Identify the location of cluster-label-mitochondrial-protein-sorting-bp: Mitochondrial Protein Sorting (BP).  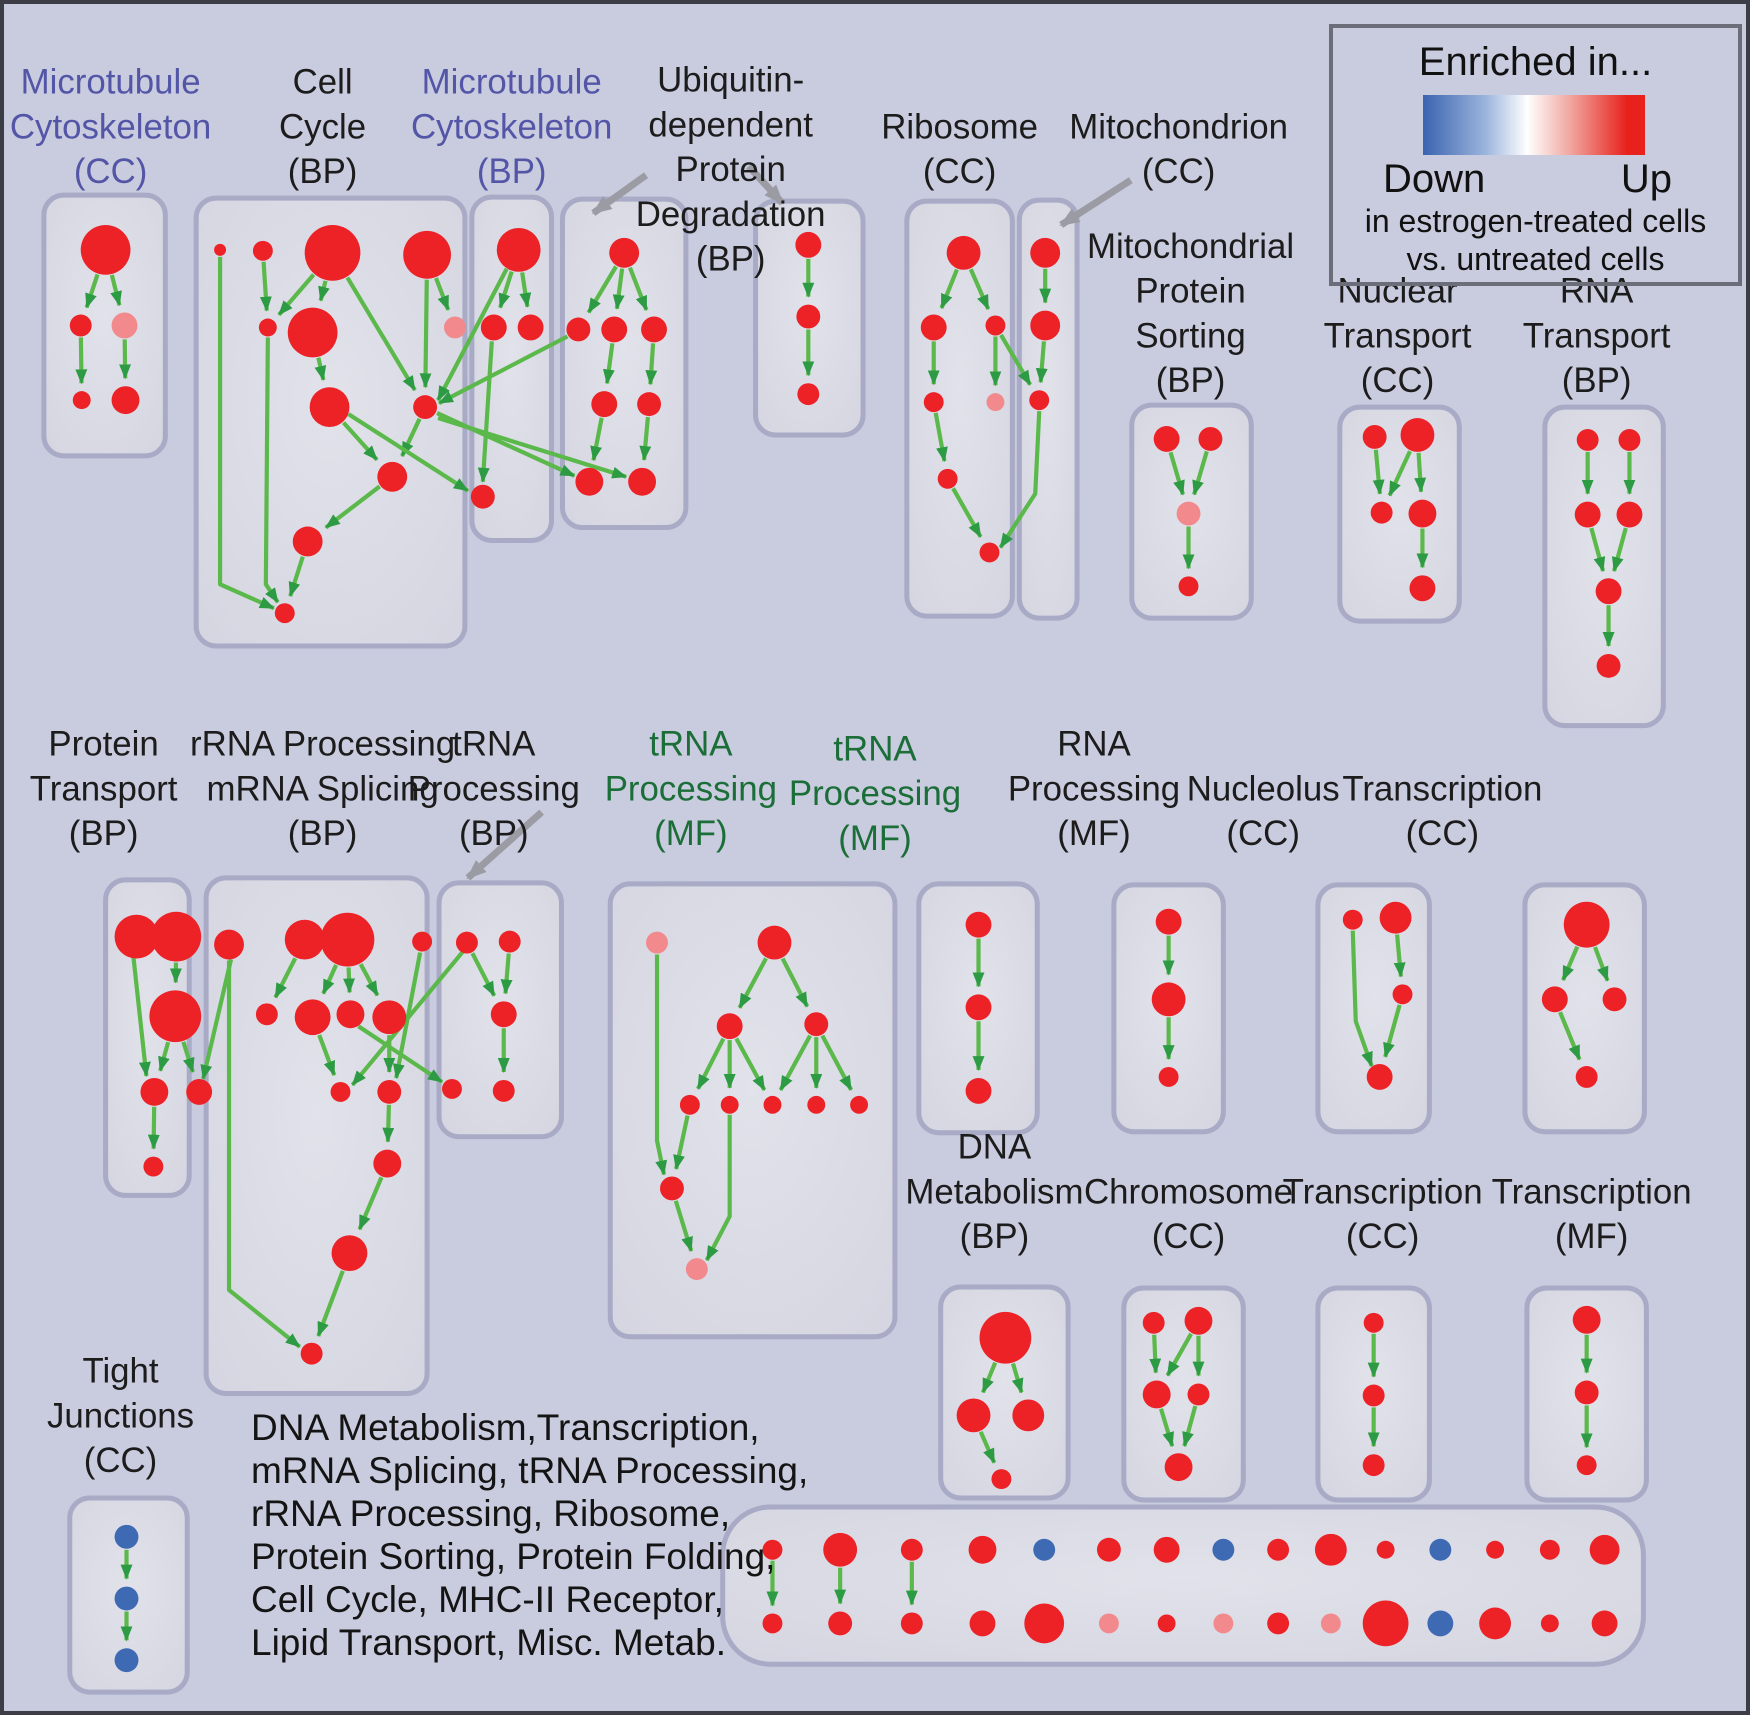
(1190, 313).